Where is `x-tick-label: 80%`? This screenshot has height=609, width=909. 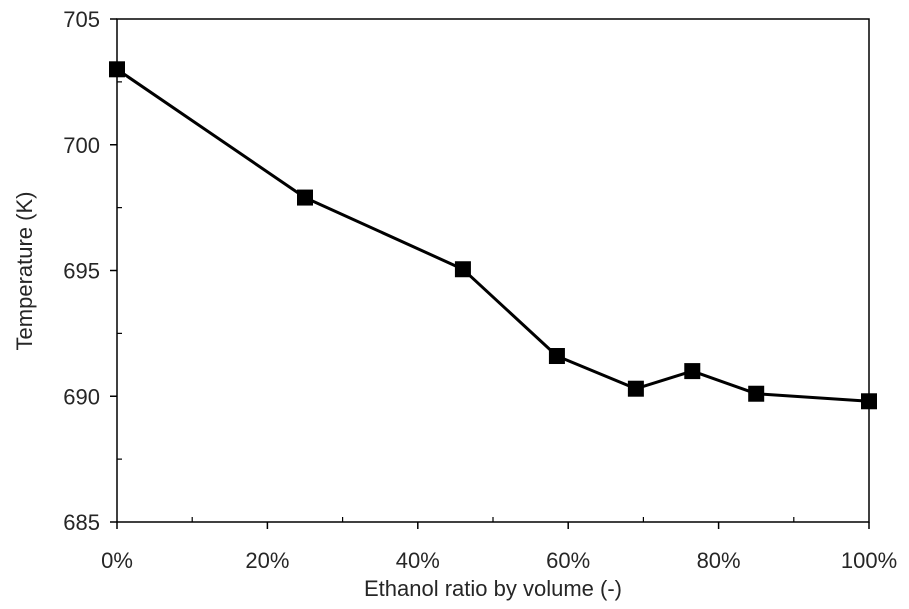
x-tick-label: 80% is located at coordinates (719, 560).